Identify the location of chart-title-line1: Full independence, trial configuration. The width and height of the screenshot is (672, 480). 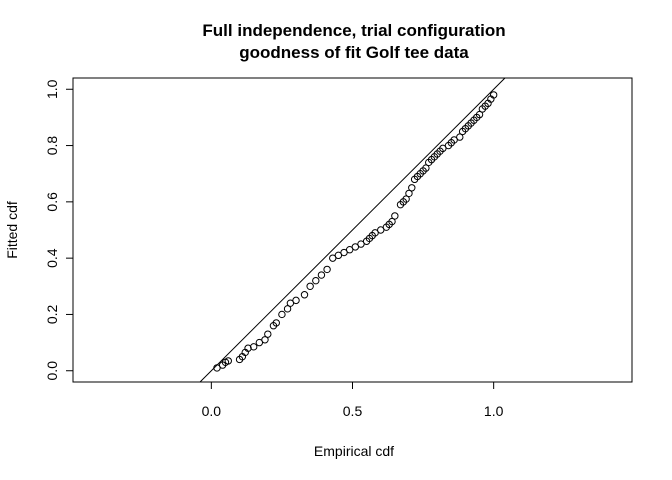
(353, 30).